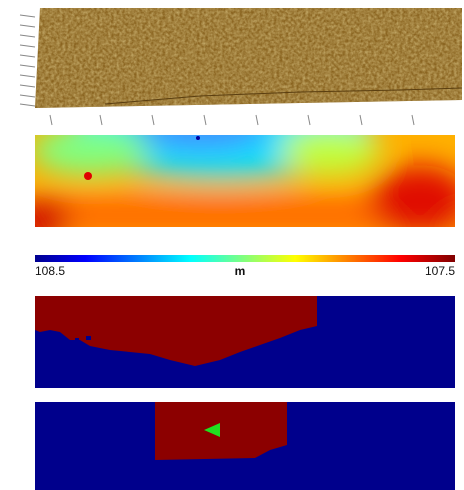 This screenshot has height=490, width=464. I want to click on colorbar-unit: m, so click(240, 271).